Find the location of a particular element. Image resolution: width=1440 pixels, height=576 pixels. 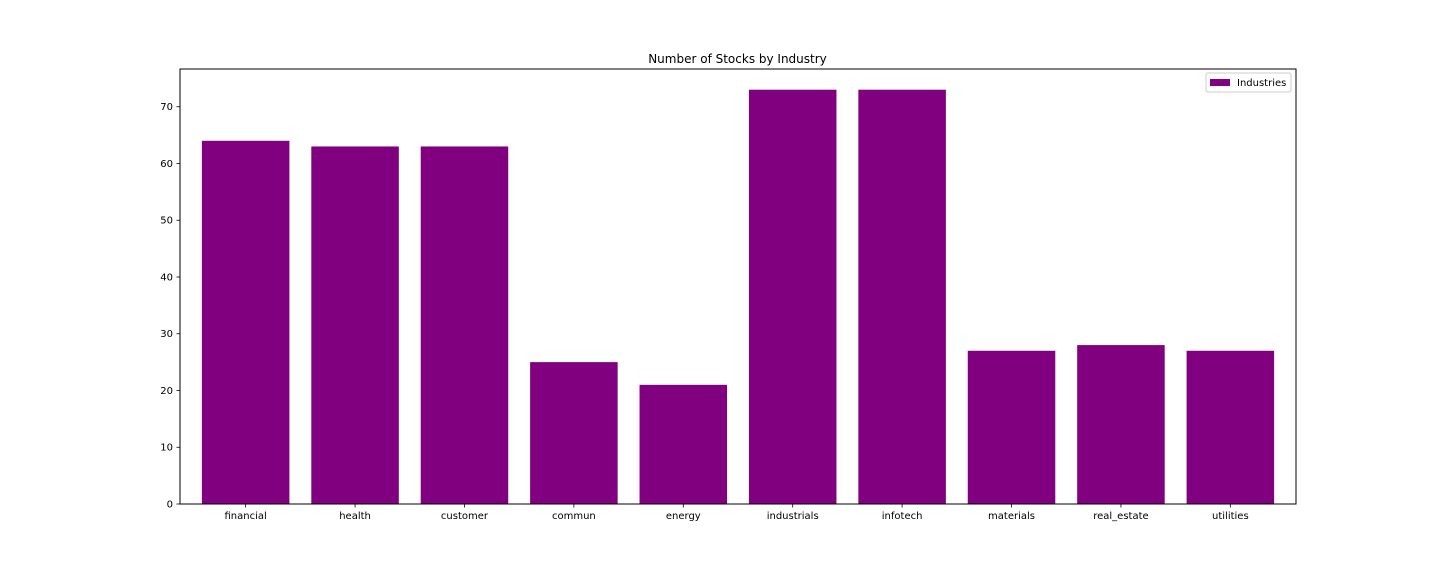

x-tick-label: commun is located at coordinates (574, 516).